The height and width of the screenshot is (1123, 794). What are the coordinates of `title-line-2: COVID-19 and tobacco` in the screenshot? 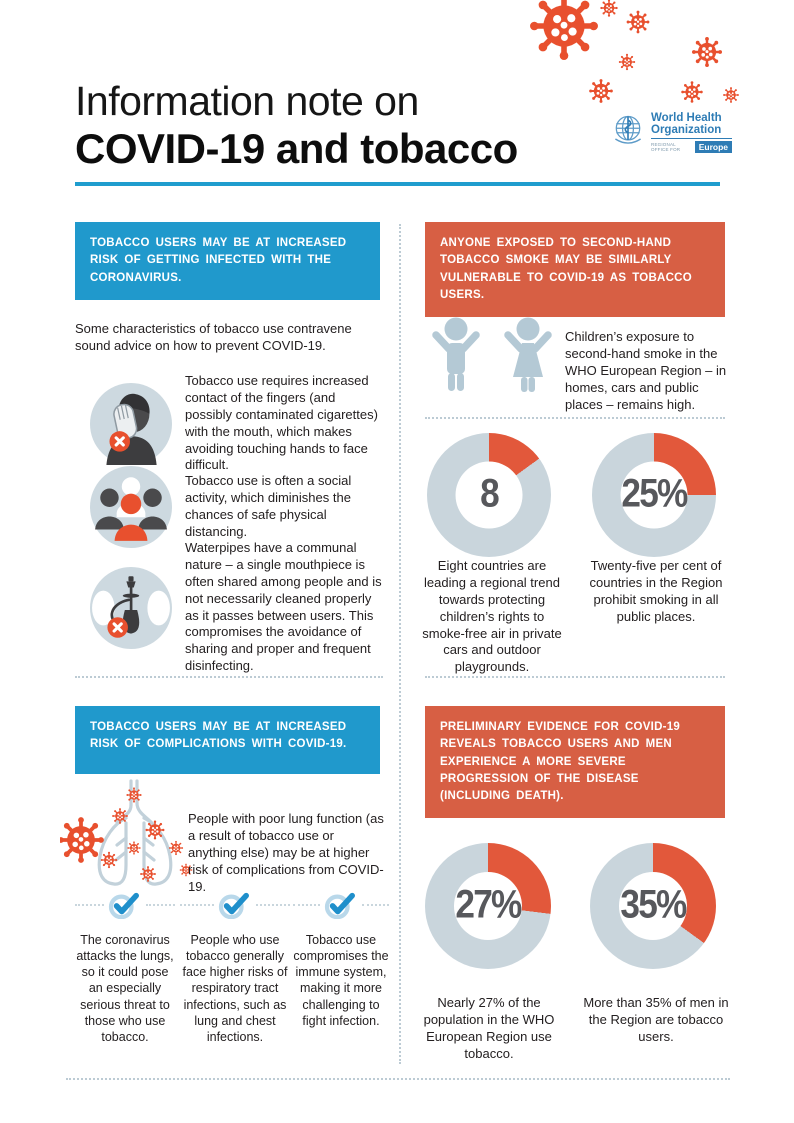 It's located at (296, 149).